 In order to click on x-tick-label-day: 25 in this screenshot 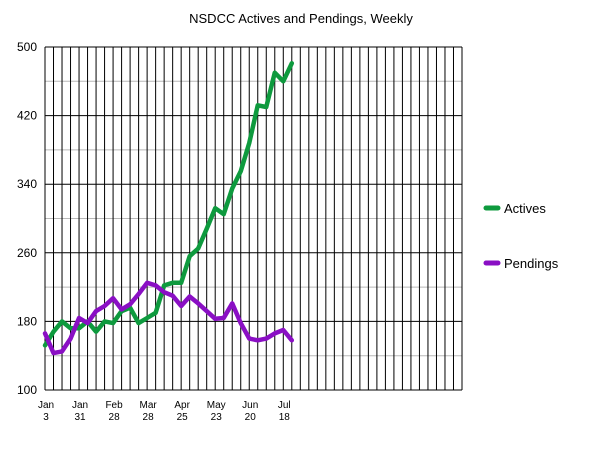, I will do `click(183, 417)`.